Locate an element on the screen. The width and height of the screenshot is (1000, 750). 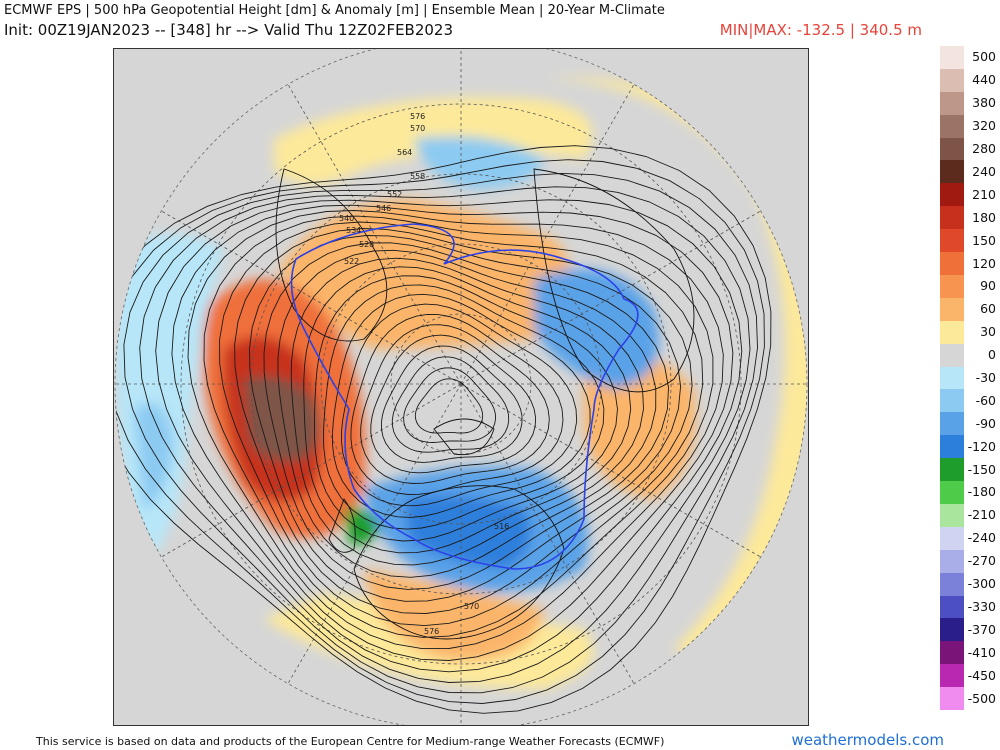
legend-label: 380 is located at coordinates (984, 103).